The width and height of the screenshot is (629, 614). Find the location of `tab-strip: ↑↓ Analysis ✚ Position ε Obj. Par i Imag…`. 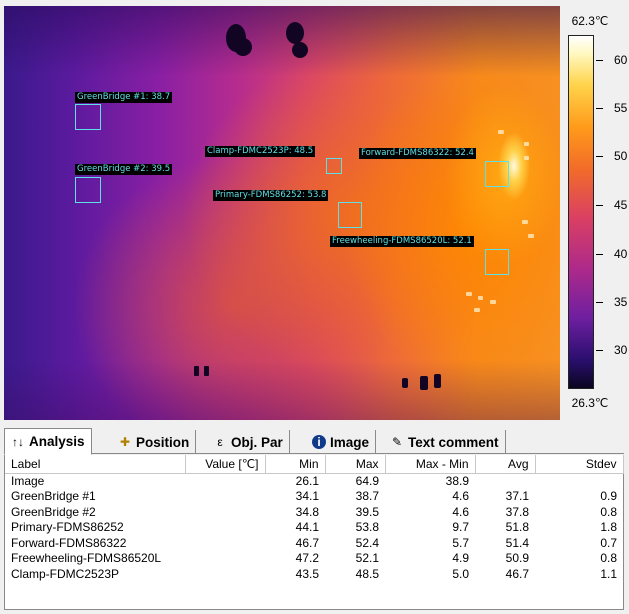

tab-strip: ↑↓ Analysis ✚ Position ε Obj. Par i Imag… is located at coordinates (314, 441).